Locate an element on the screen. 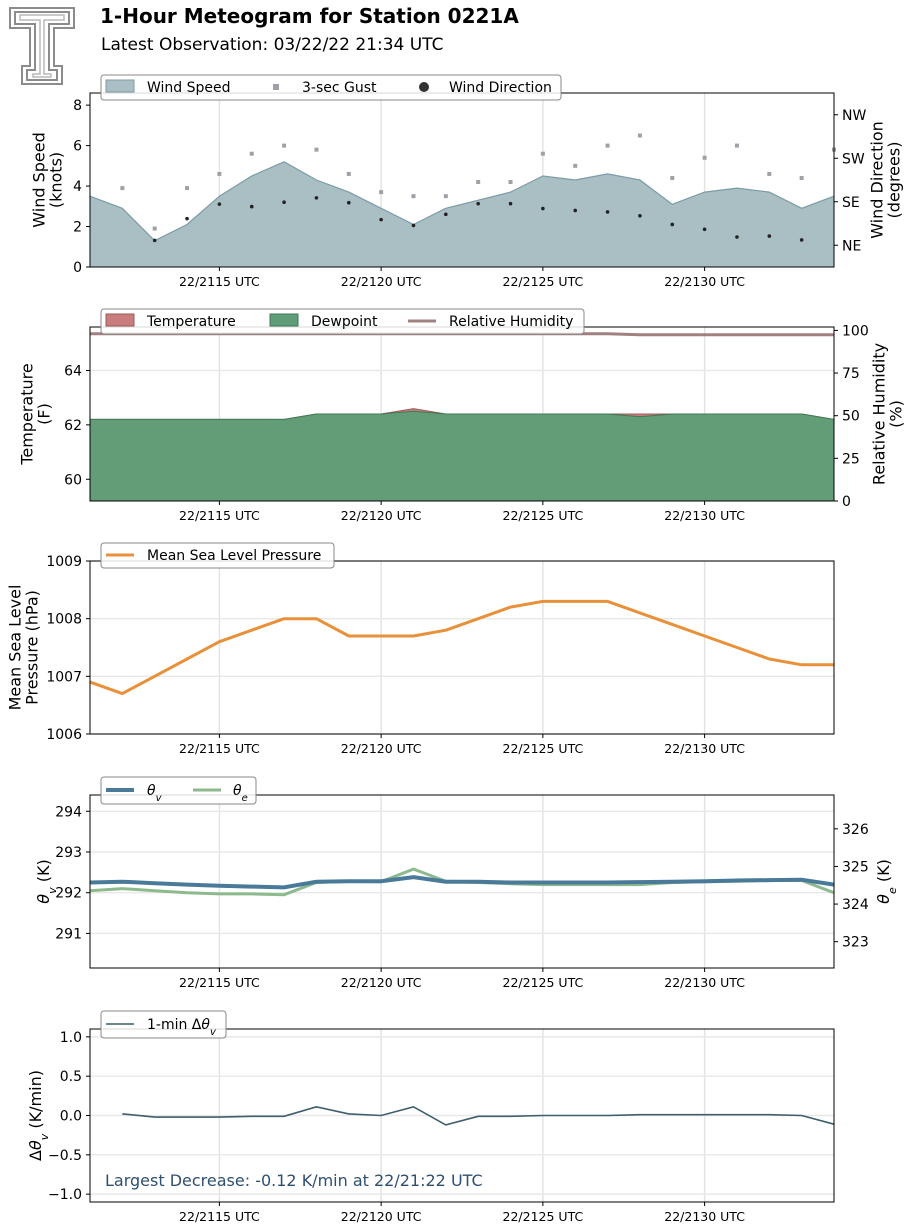 The image size is (913, 1231). legend-swatch-direction is located at coordinates (424, 87).